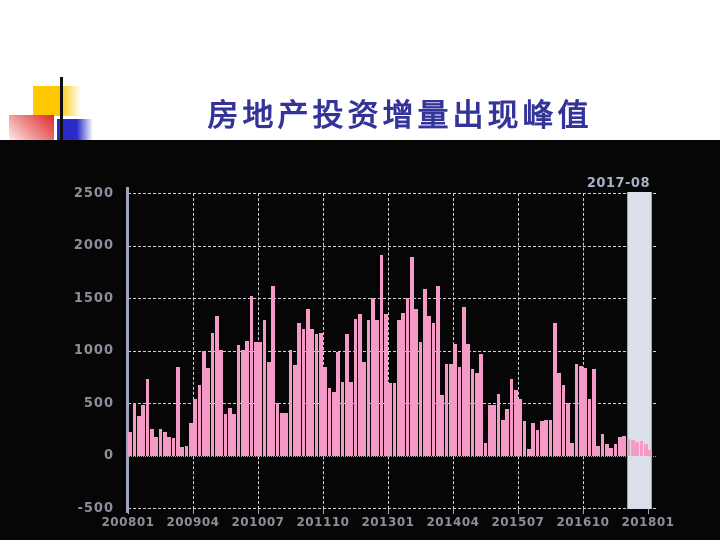 This screenshot has height=540, width=720. What do you see at coordinates (93, 246) in the screenshot?
I see `y-axis-label-2000: 2000` at bounding box center [93, 246].